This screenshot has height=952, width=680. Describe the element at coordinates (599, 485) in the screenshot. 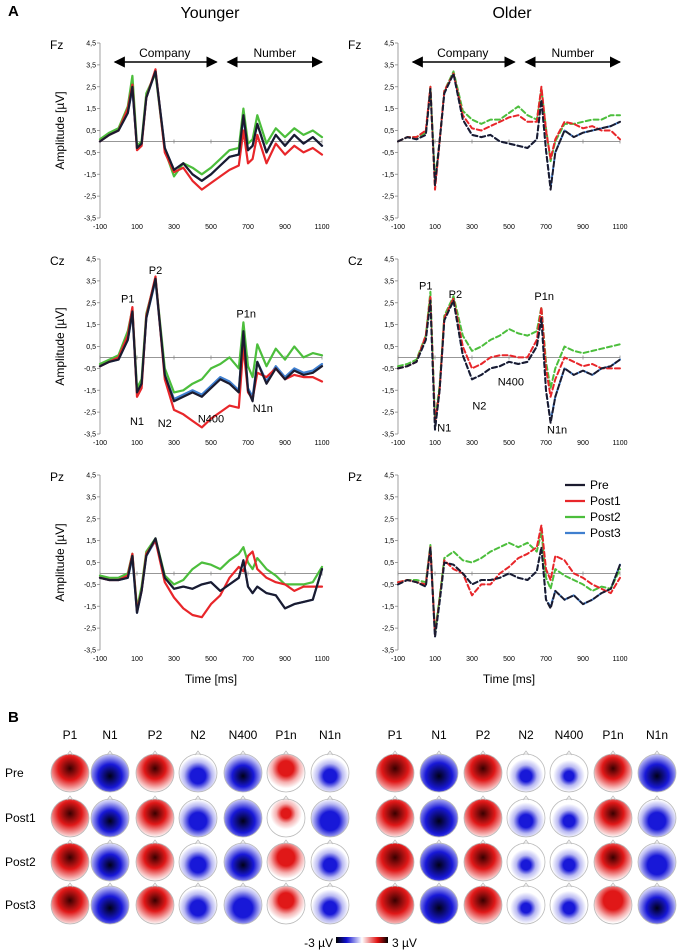

I see `legend-label-pre: Pre` at that location.